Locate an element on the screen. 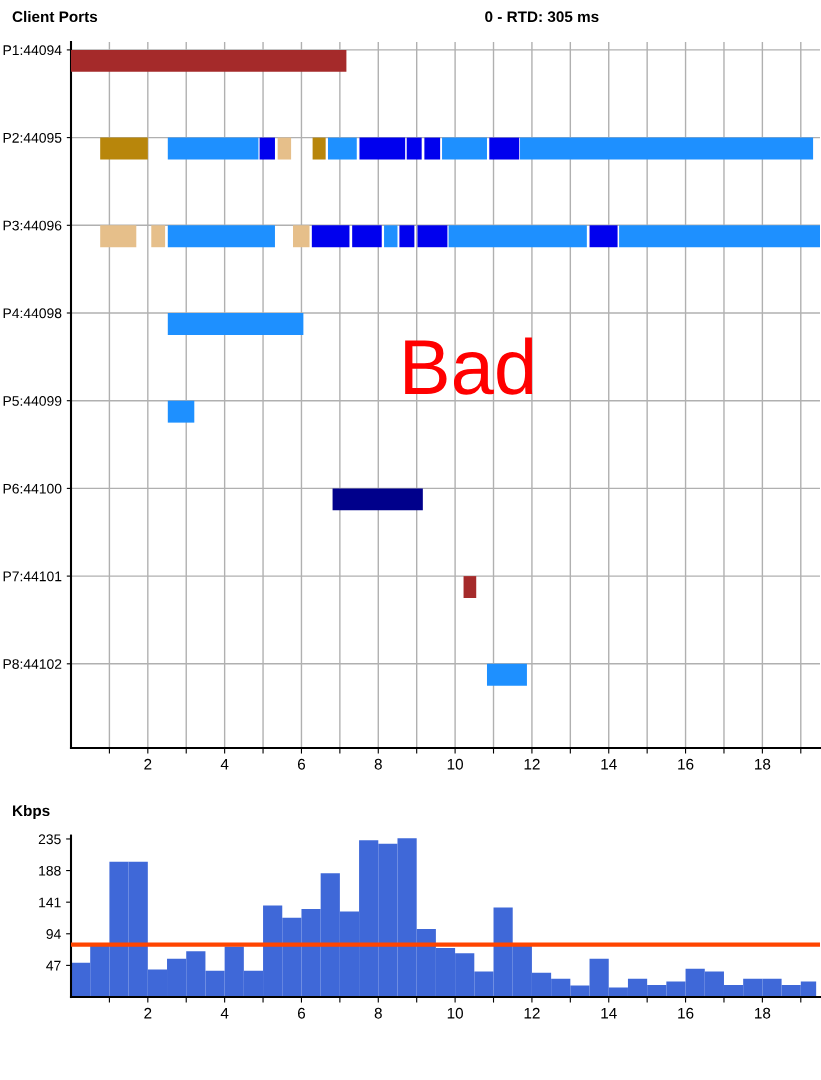  y-tick-label: P3:44096 is located at coordinates (32, 225).